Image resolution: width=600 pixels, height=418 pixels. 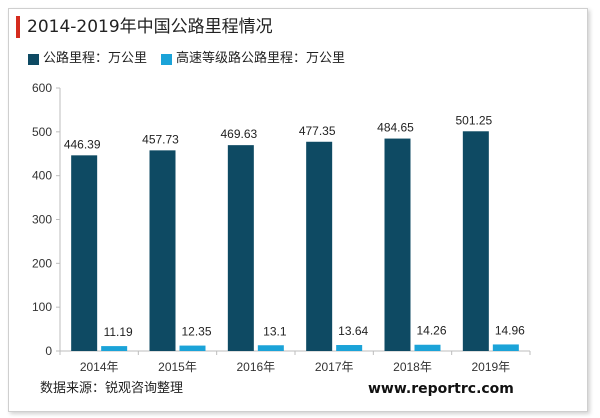 What do you see at coordinates (167, 59) in the screenshot?
I see `legend-swatch-highway` at bounding box center [167, 59].